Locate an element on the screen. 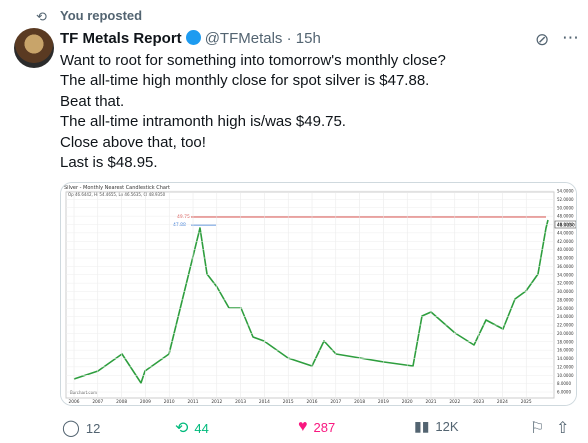  price-label: 10.0000 is located at coordinates (565, 375).